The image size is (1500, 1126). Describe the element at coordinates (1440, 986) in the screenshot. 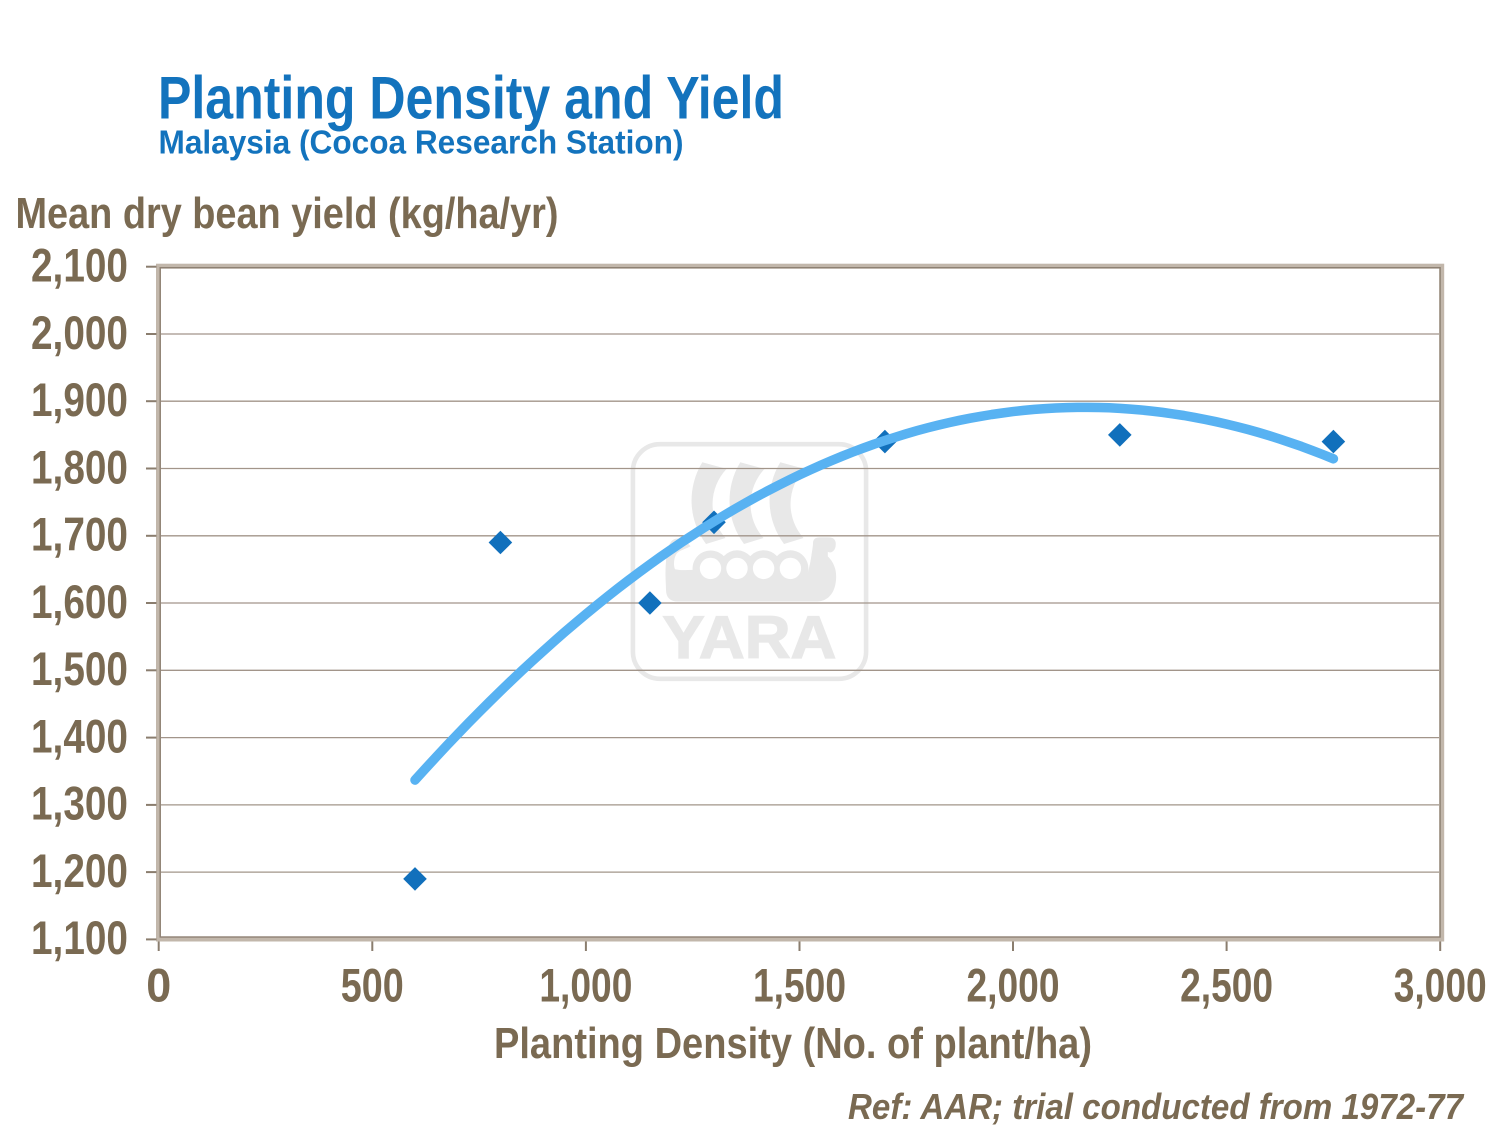

I see `svg-text: 3,000` at that location.